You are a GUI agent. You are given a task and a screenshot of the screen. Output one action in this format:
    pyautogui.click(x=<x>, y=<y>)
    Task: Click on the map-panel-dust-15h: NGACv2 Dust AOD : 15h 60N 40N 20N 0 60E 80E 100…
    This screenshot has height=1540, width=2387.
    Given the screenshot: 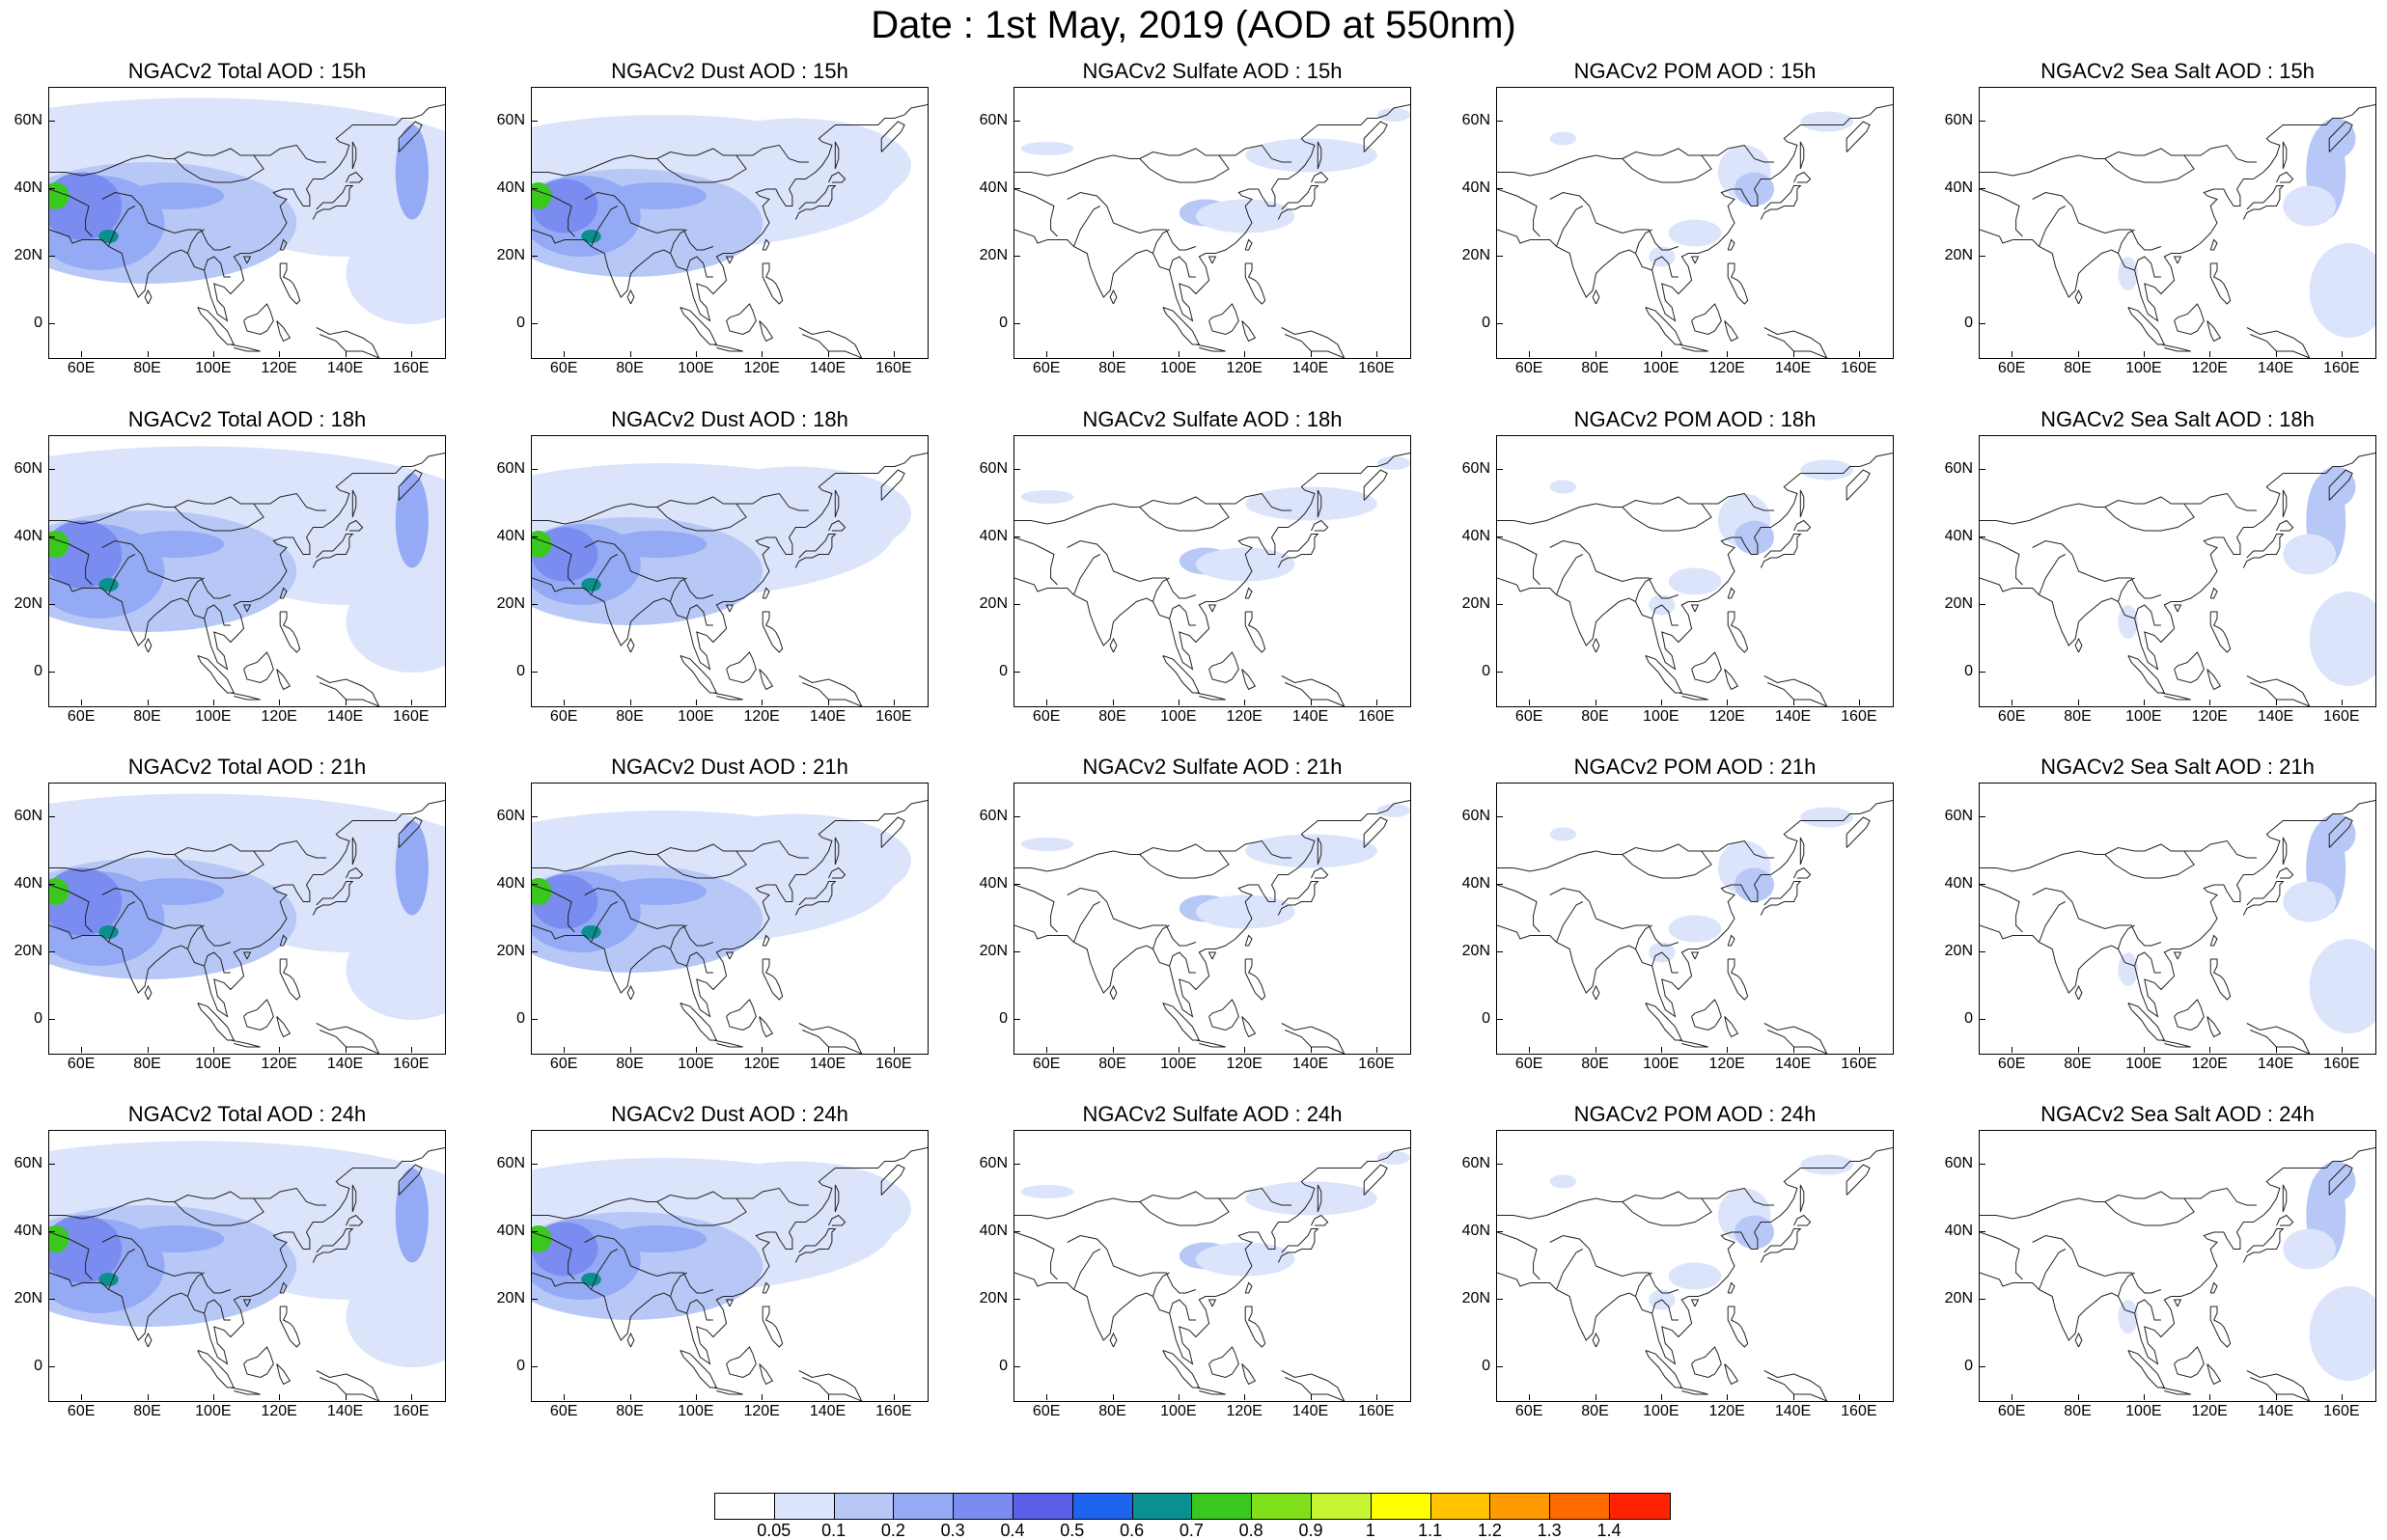 What is the action you would take?
    pyautogui.click(x=713, y=216)
    